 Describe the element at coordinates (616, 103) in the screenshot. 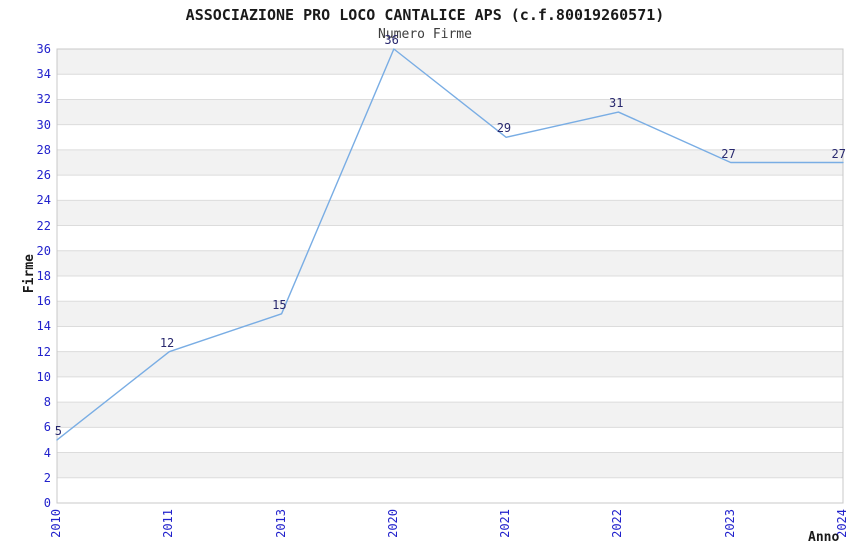

I see `point-value-label: 31` at that location.